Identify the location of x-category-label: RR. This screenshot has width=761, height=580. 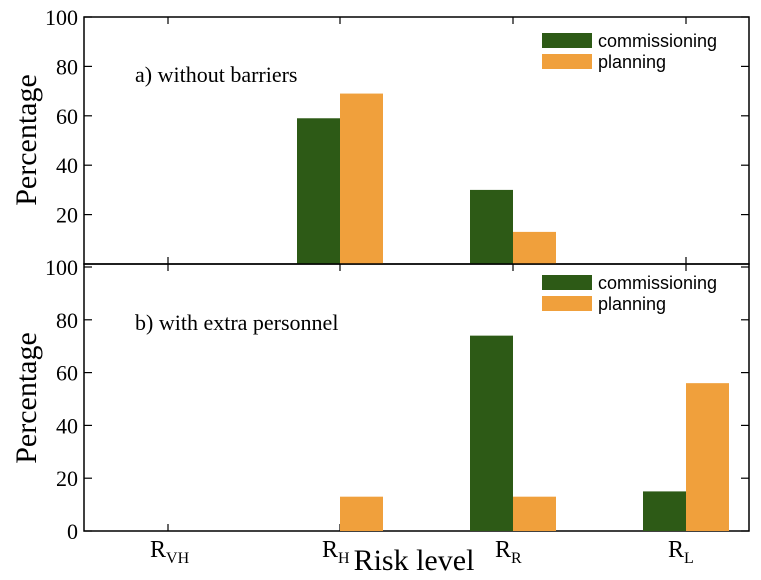
(508, 552).